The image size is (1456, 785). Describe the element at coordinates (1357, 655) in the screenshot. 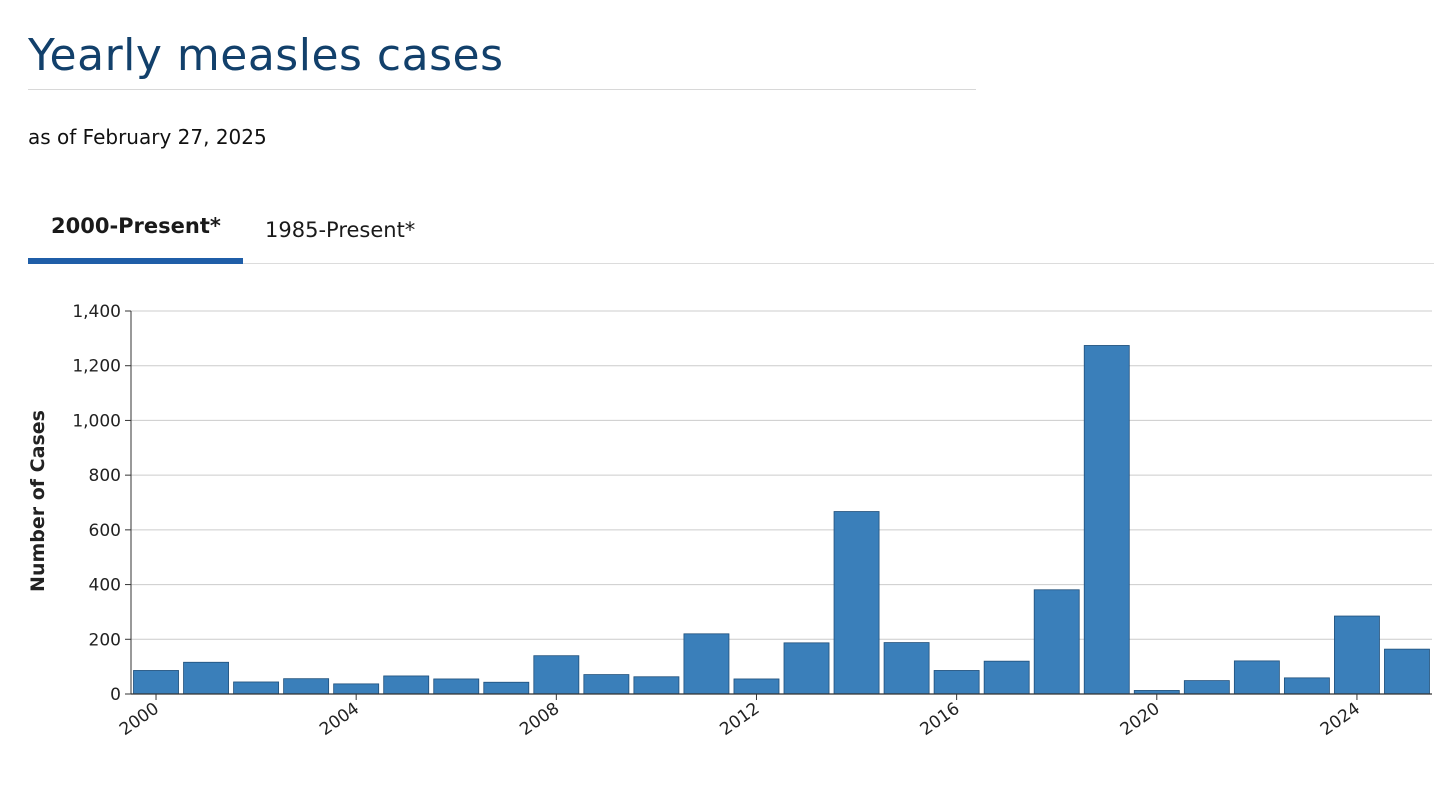

I see `bar-2024` at that location.